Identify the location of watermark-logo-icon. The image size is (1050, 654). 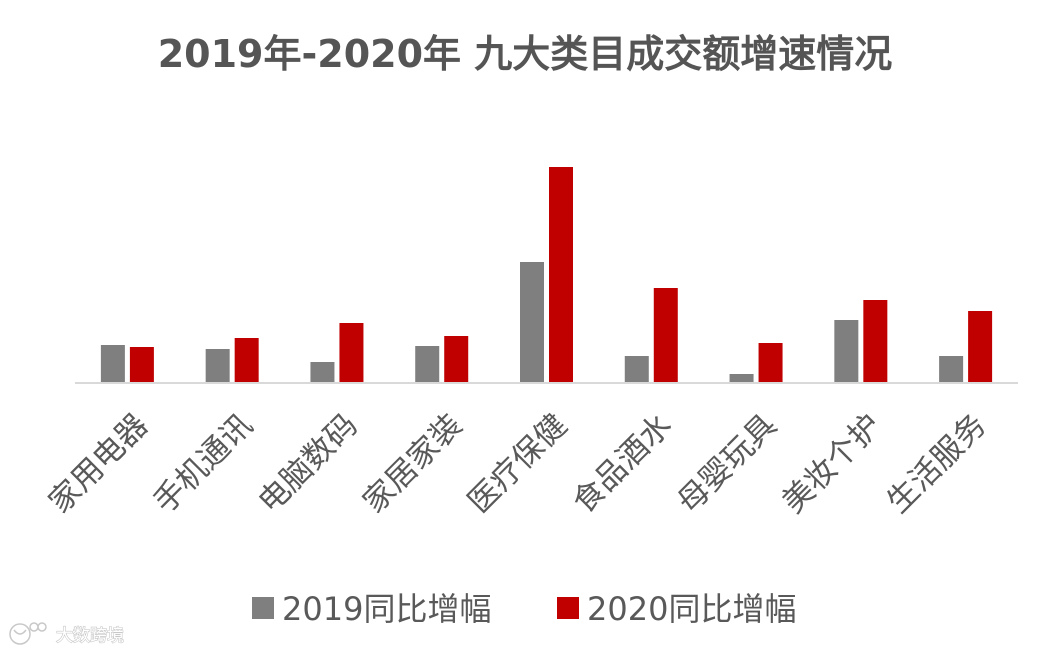
(28, 633).